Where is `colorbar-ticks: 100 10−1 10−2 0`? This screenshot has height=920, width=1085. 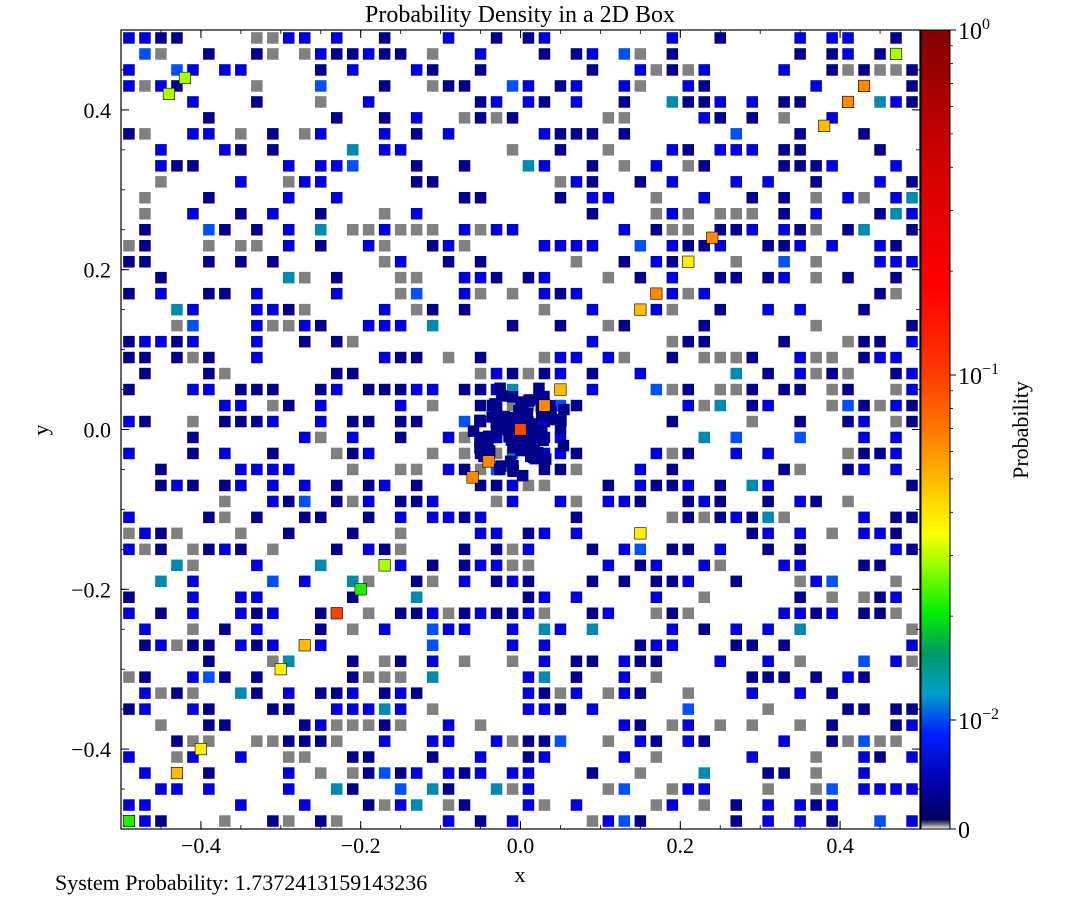
colorbar-ticks: 100 10−1 10−2 0 is located at coordinates (974, 430).